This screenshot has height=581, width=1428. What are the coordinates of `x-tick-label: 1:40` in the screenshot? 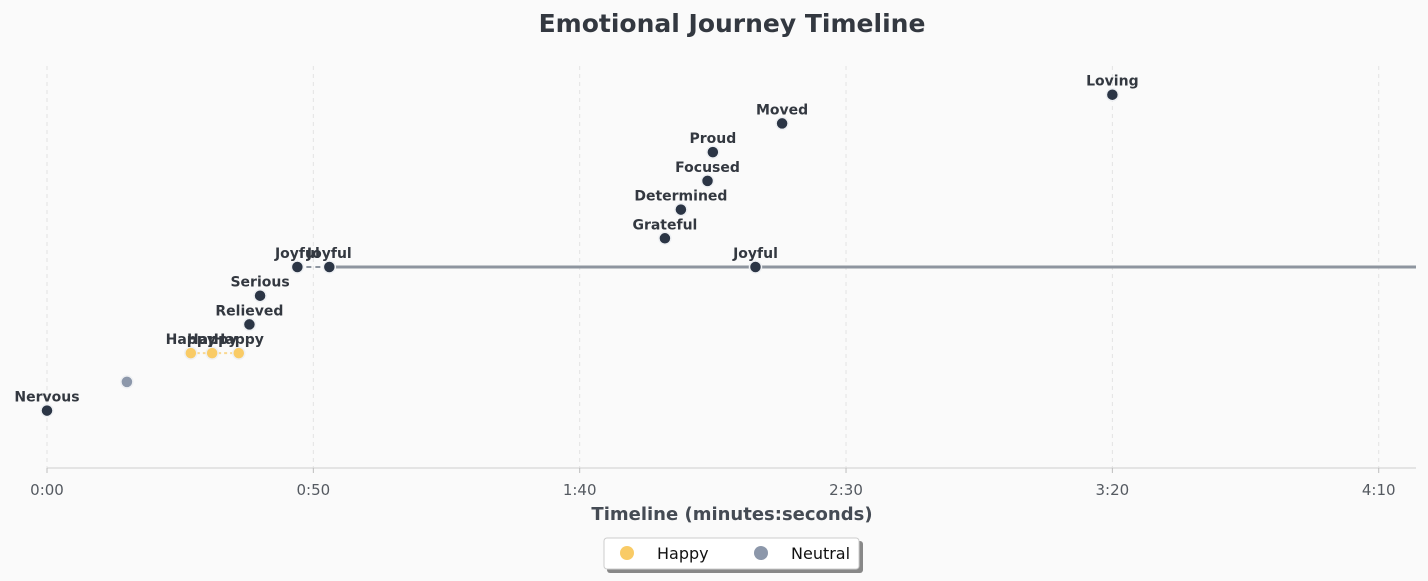 It's located at (580, 490).